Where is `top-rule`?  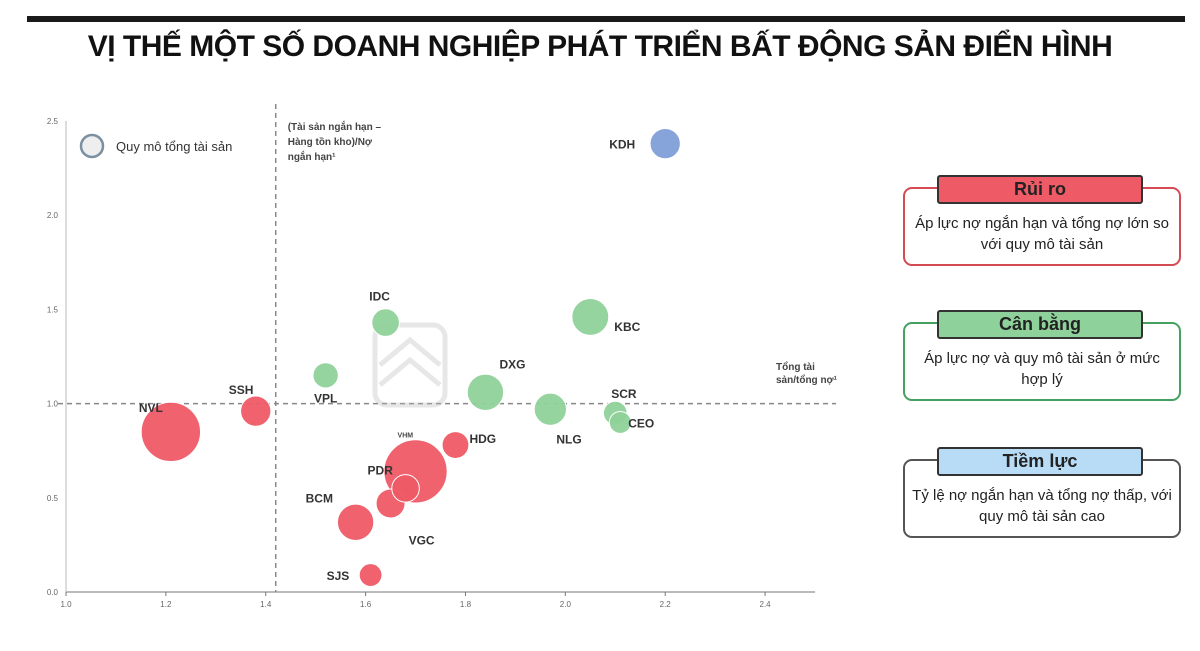
top-rule is located at coordinates (606, 19).